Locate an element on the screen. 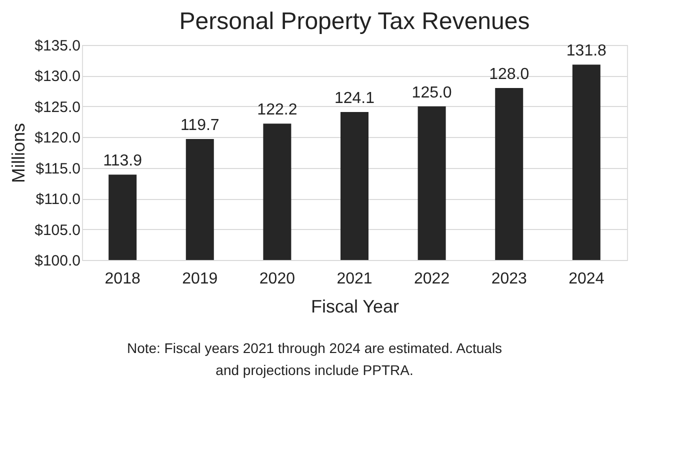  x-tick-label: 2020 is located at coordinates (277, 279).